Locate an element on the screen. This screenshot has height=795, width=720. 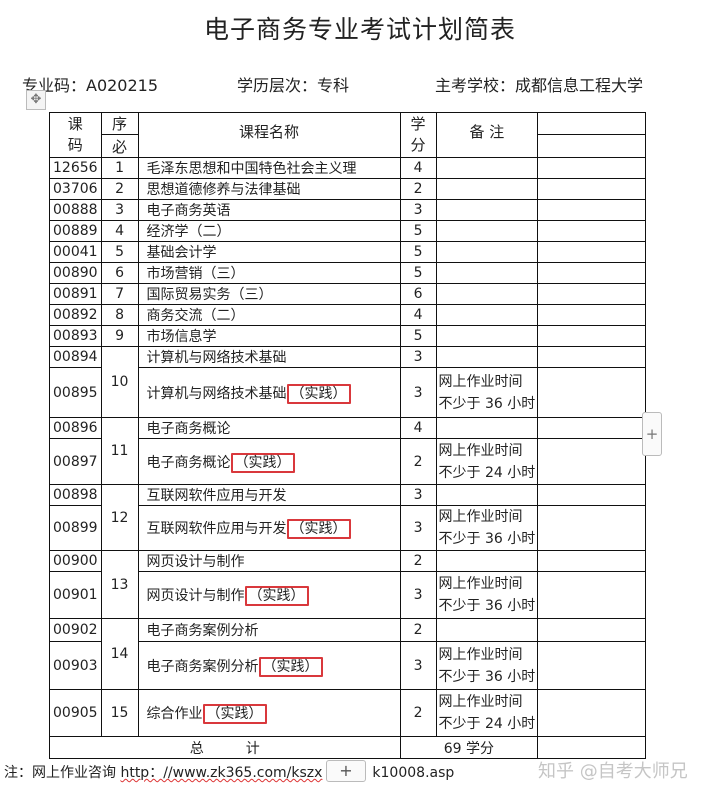
watermark: 知乎 @自考大师兄 is located at coordinates (613, 771).